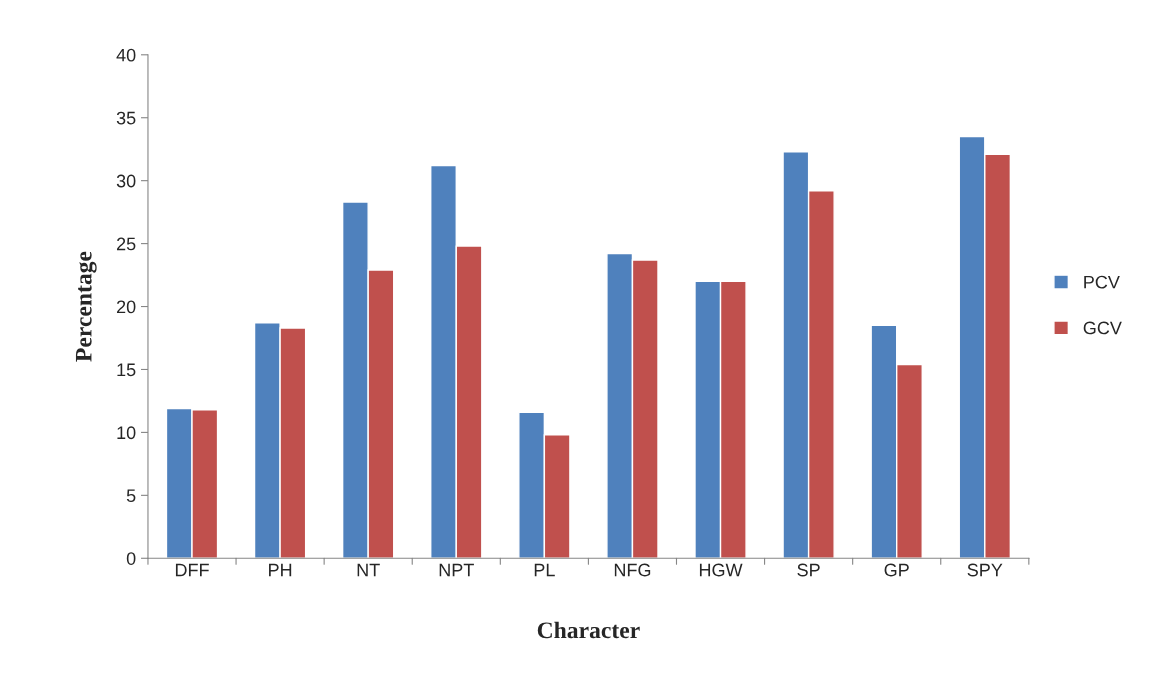 Image resolution: width=1156 pixels, height=685 pixels. I want to click on y-tick-label: 15, so click(126, 370).